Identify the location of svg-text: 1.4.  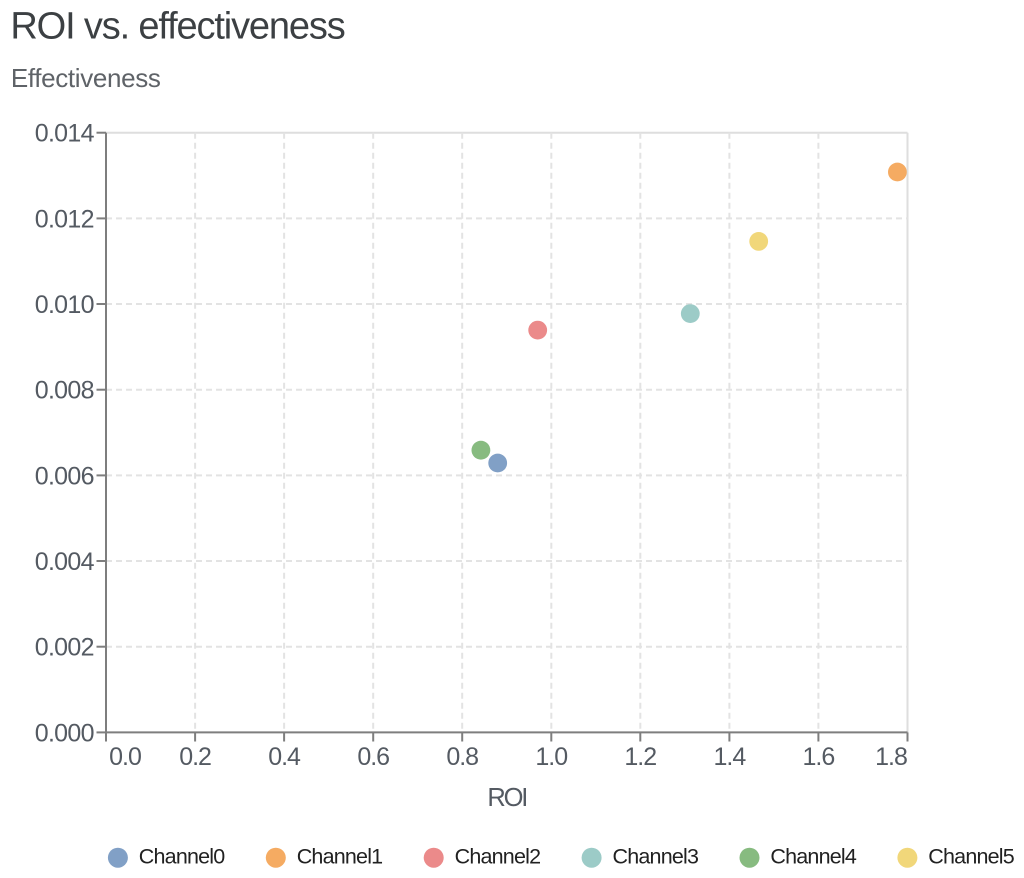
(730, 757).